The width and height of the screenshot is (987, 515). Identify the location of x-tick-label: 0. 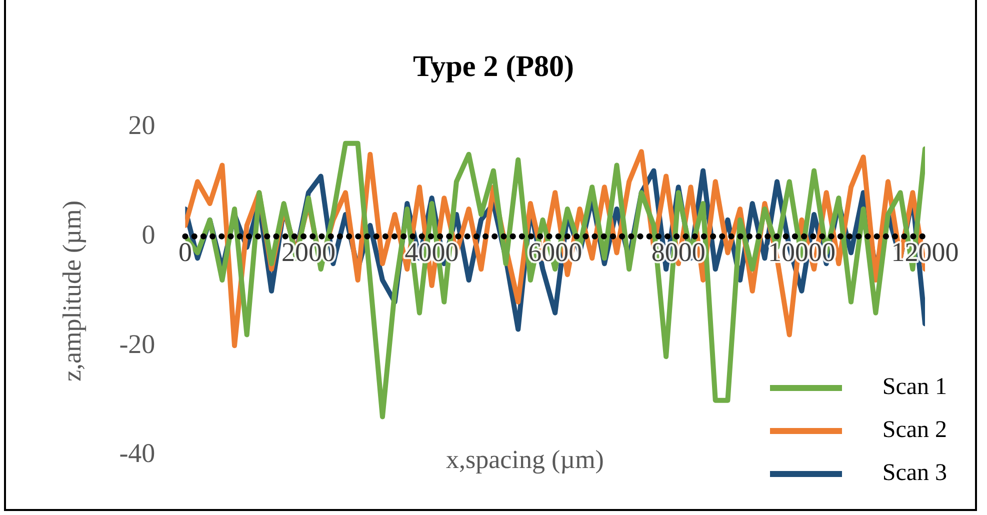
(185, 251).